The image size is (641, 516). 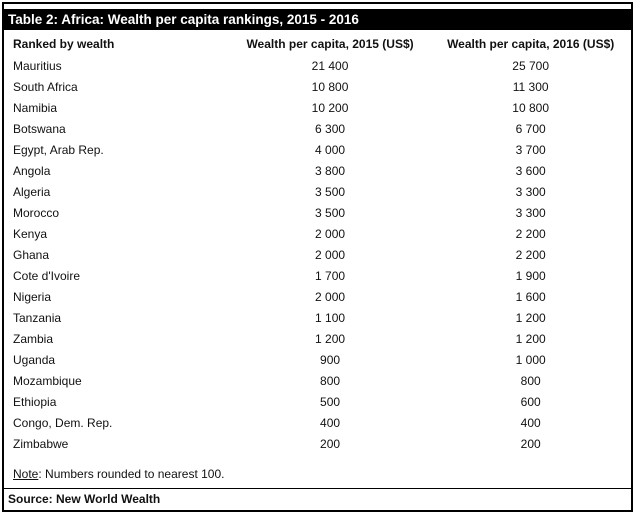 What do you see at coordinates (530, 149) in the screenshot?
I see `value-2016-cell: 3 700` at bounding box center [530, 149].